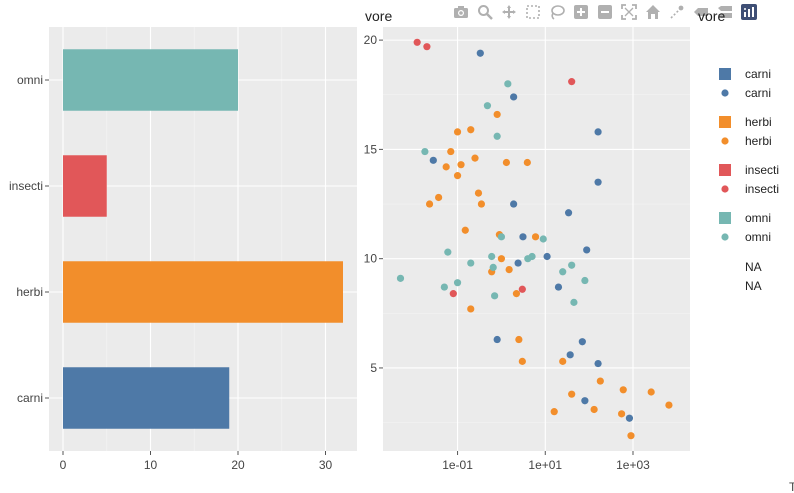 Image resolution: width=794 pixels, height=493 pixels. I want to click on bar-herbi, so click(203, 292).